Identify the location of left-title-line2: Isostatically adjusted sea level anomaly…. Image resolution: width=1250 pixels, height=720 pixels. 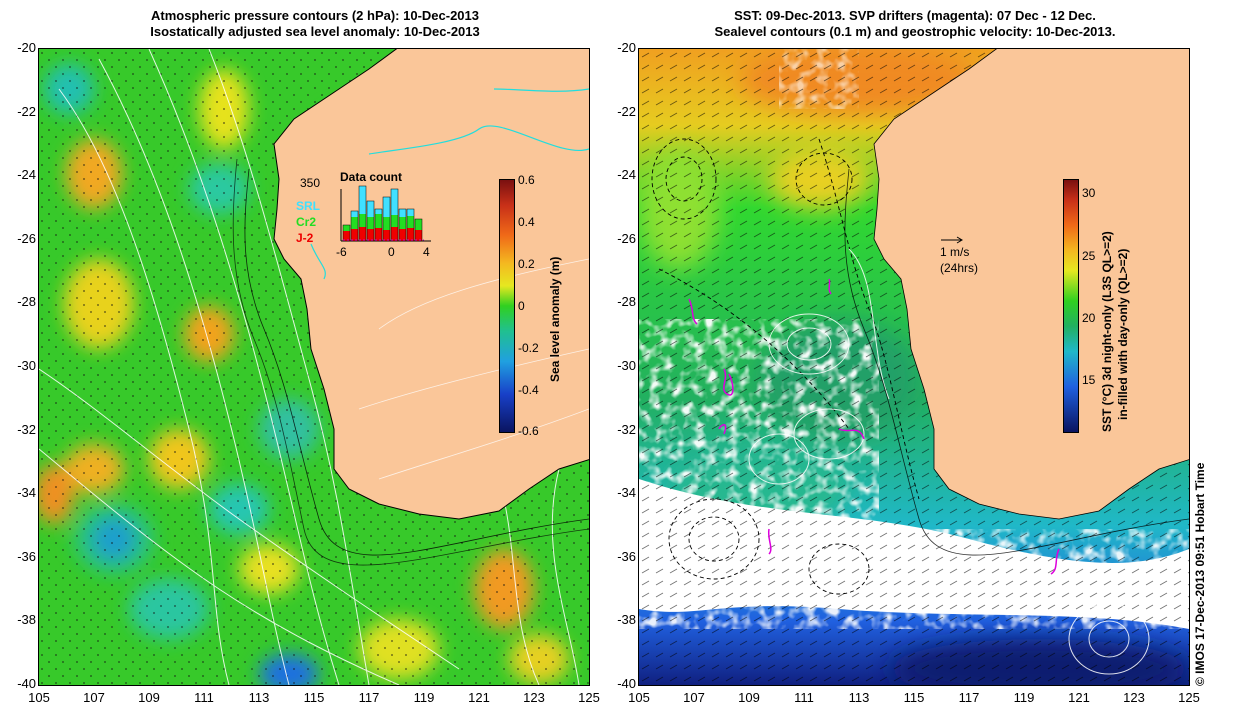
(315, 31).